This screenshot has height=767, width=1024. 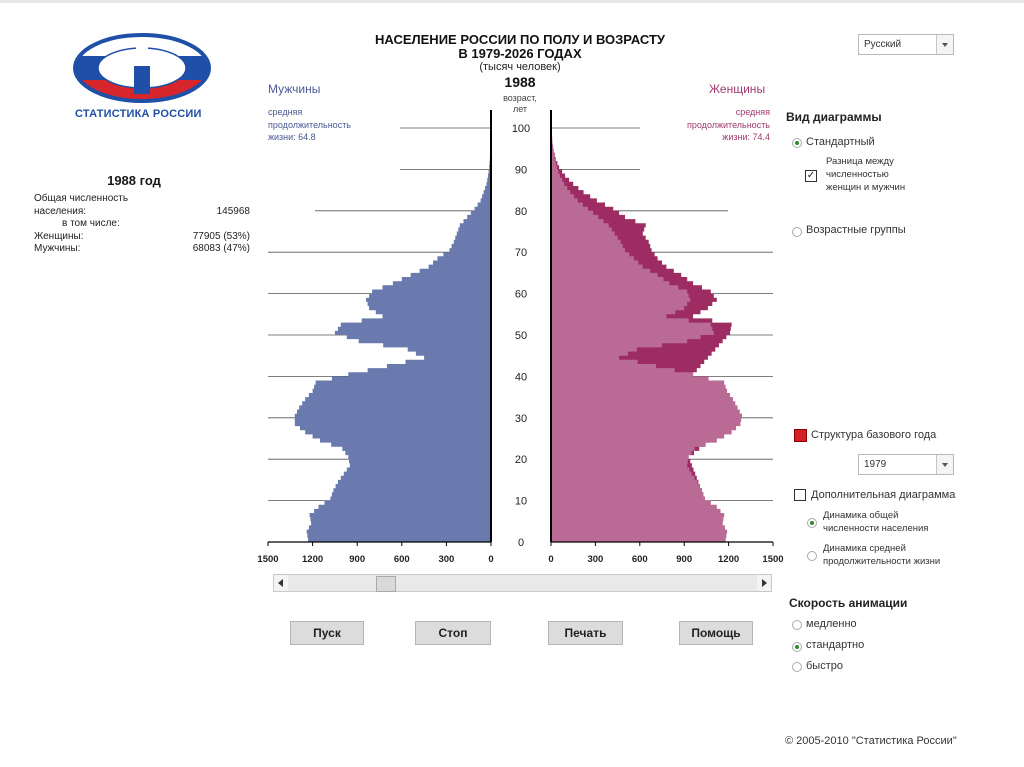 What do you see at coordinates (81, 198) in the screenshot?
I see `stats-total-label: Общая численность` at bounding box center [81, 198].